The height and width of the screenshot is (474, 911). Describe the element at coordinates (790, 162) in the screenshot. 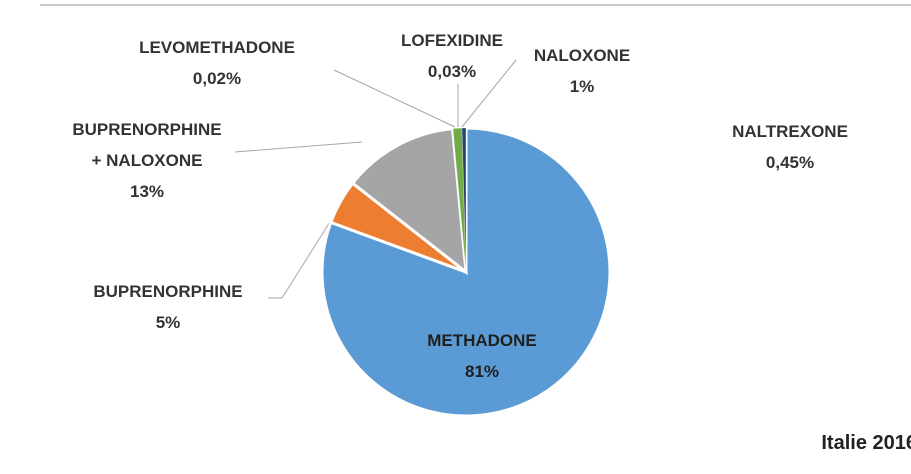

I see `value-label: 0,45%` at that location.